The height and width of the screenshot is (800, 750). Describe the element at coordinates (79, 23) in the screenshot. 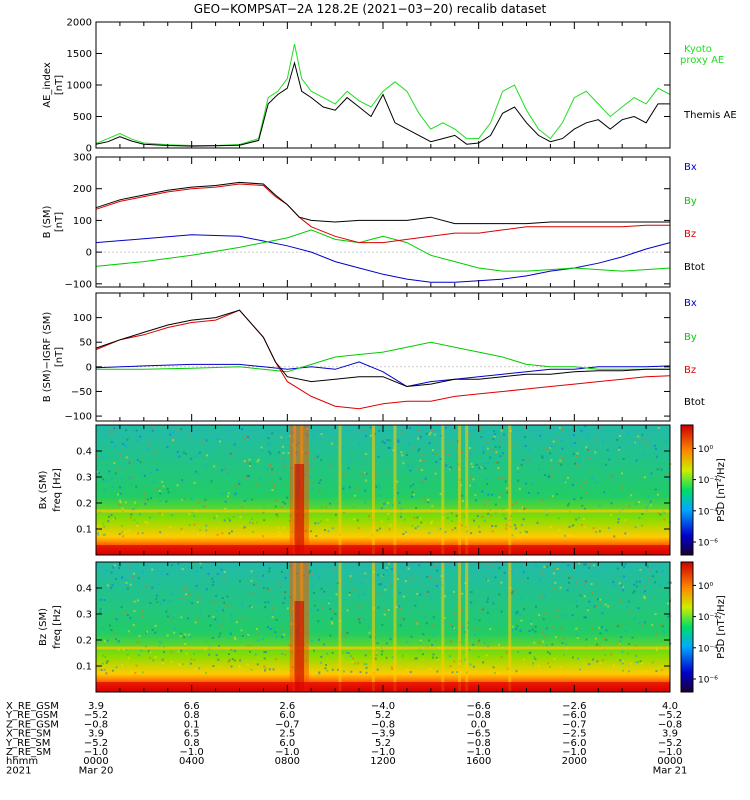

I see `y-tick-label: 2000` at that location.